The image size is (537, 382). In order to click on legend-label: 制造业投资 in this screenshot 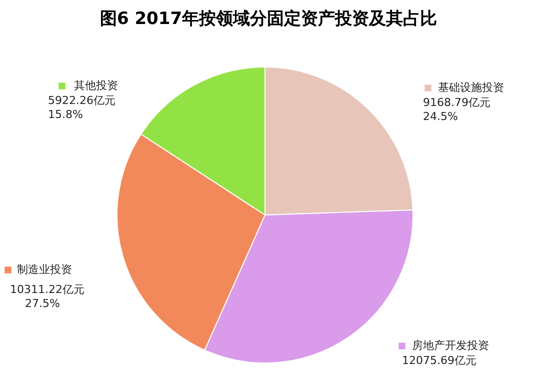, I will do `click(44, 269)`.